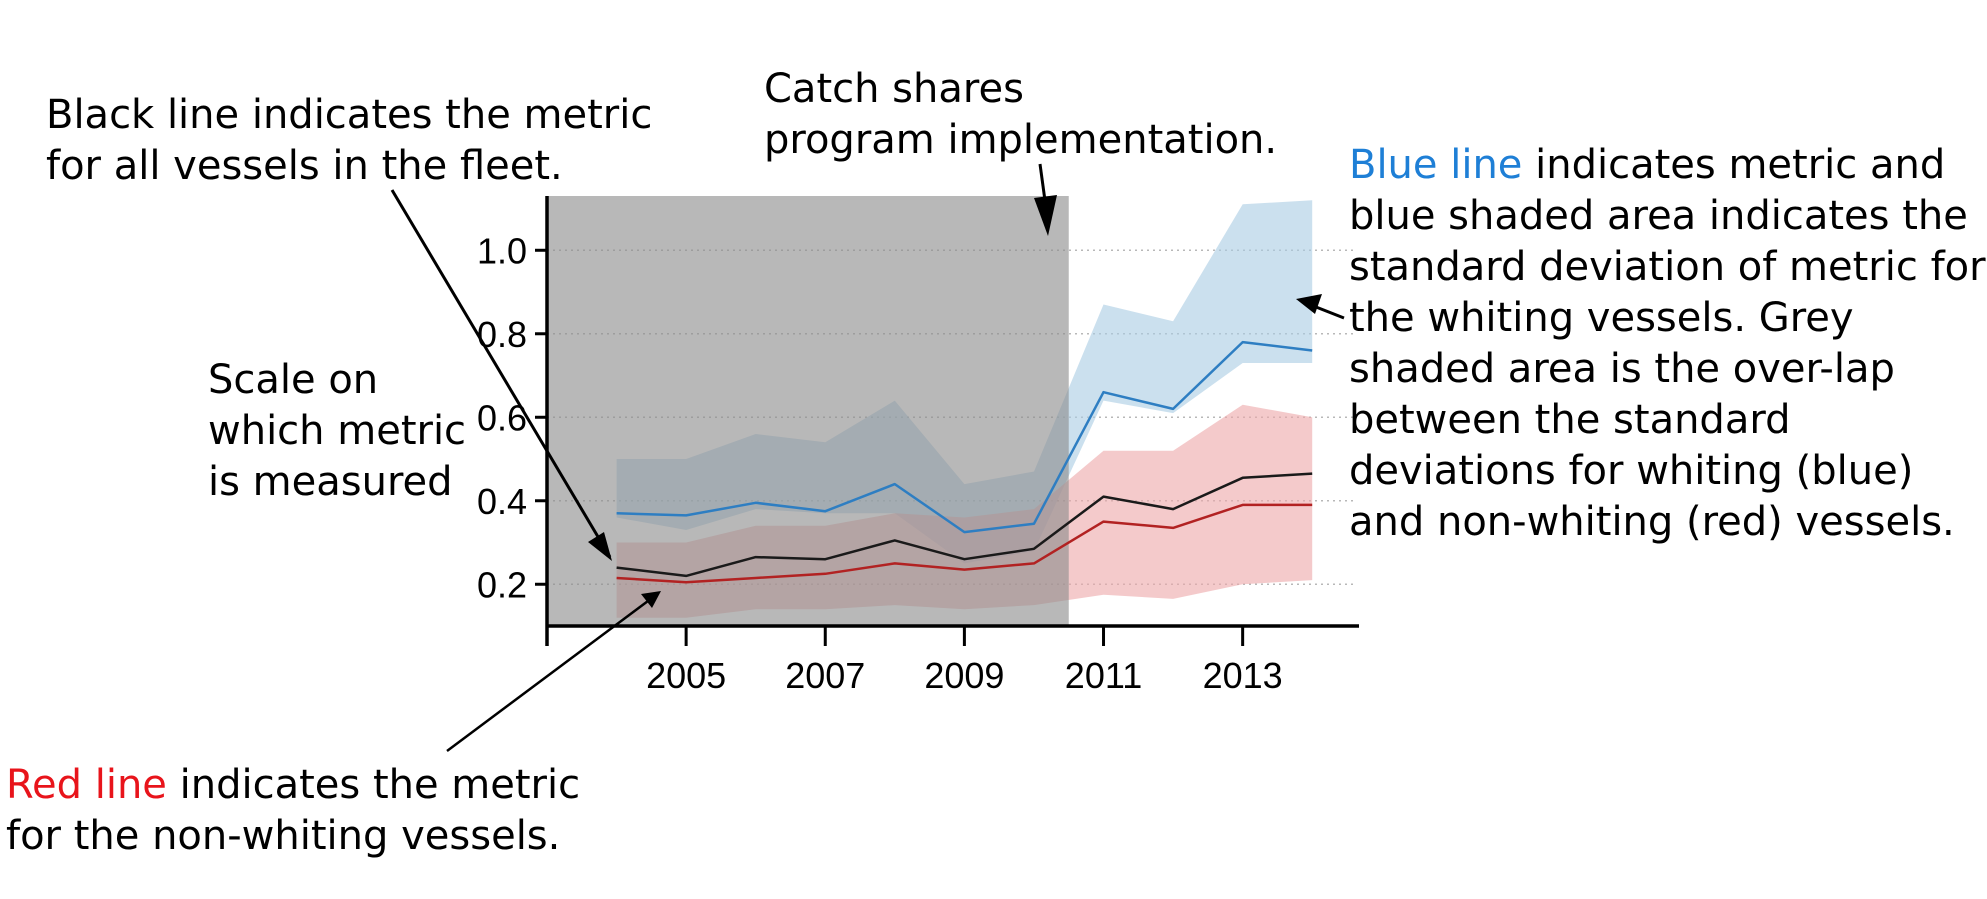 Image resolution: width=1987 pixels, height=899 pixels. I want to click on black-line-arrow, so click(501, 373).